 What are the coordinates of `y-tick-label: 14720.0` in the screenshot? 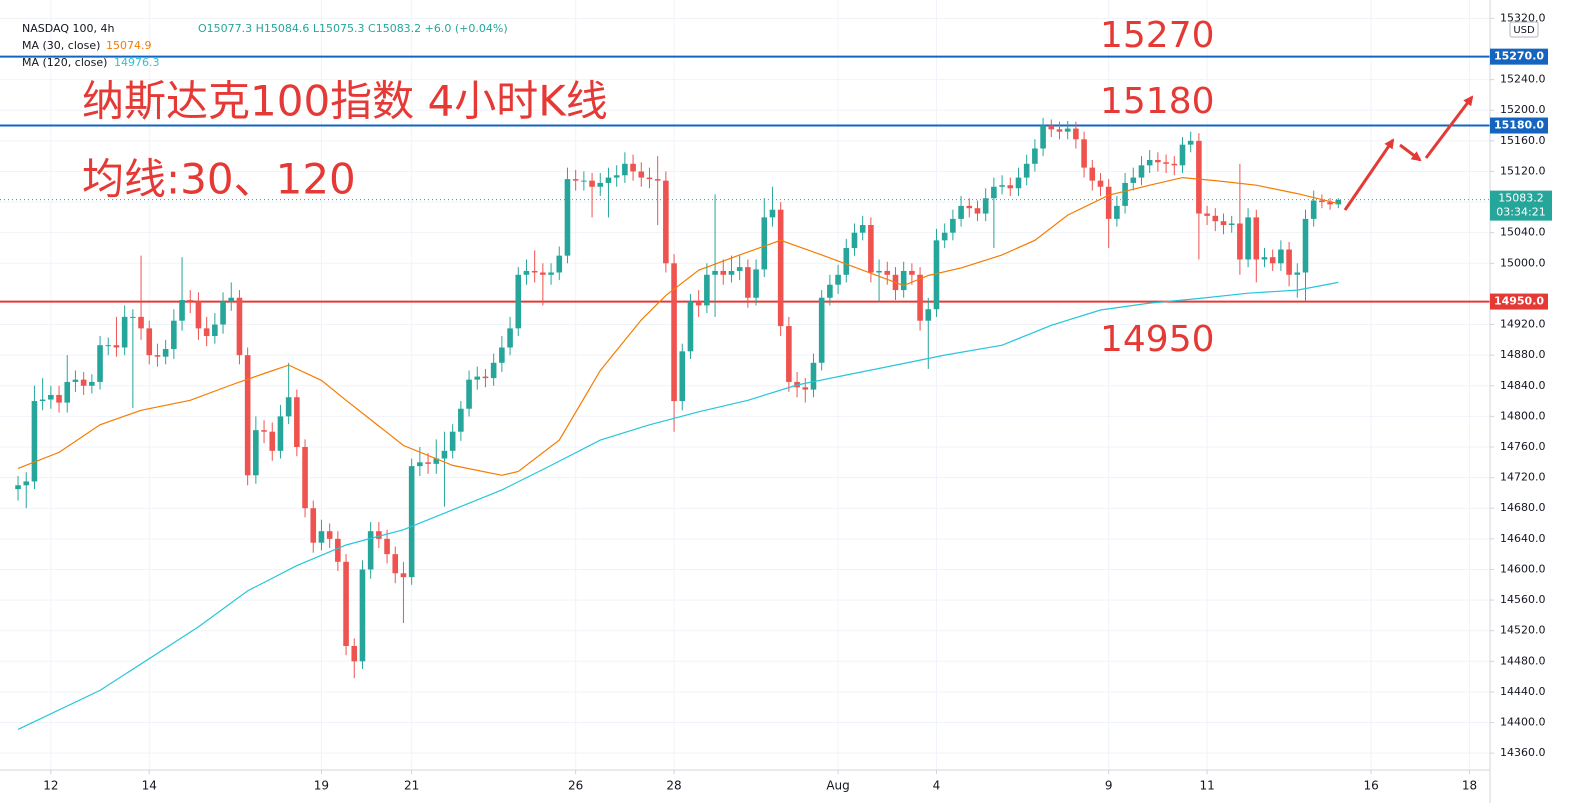 It's located at (1523, 477).